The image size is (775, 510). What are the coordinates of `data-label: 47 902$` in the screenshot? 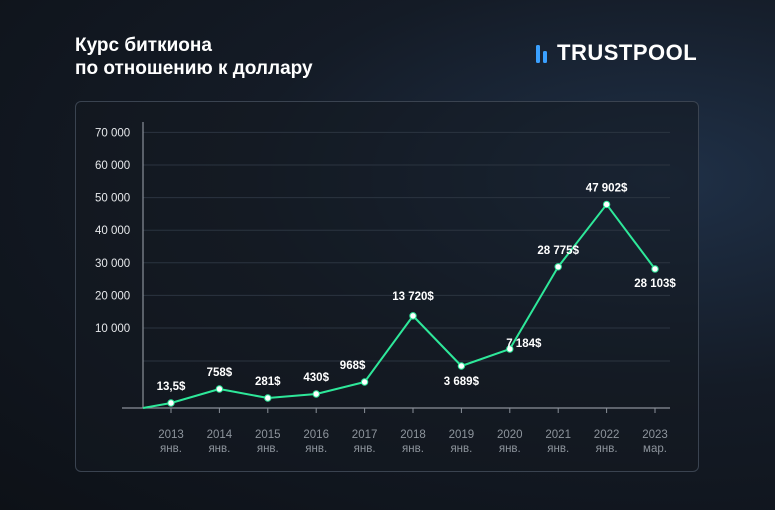 It's located at (607, 188).